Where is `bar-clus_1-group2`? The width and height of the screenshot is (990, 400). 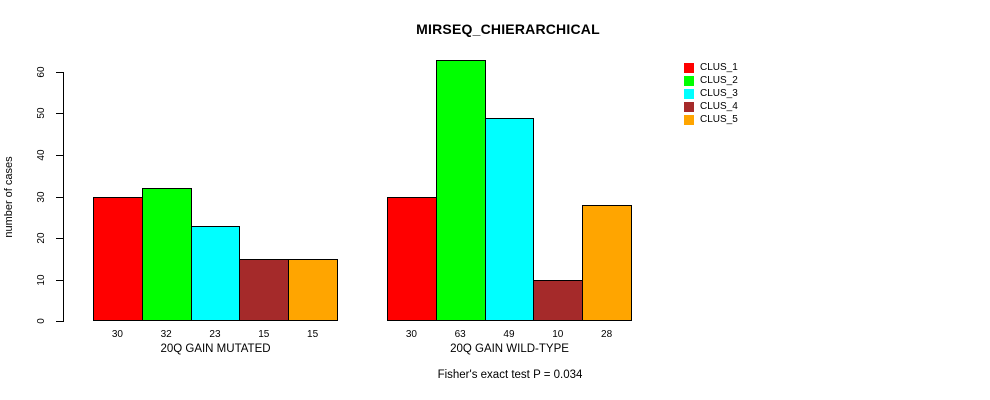
bar-clus_1-group2 is located at coordinates (412, 258).